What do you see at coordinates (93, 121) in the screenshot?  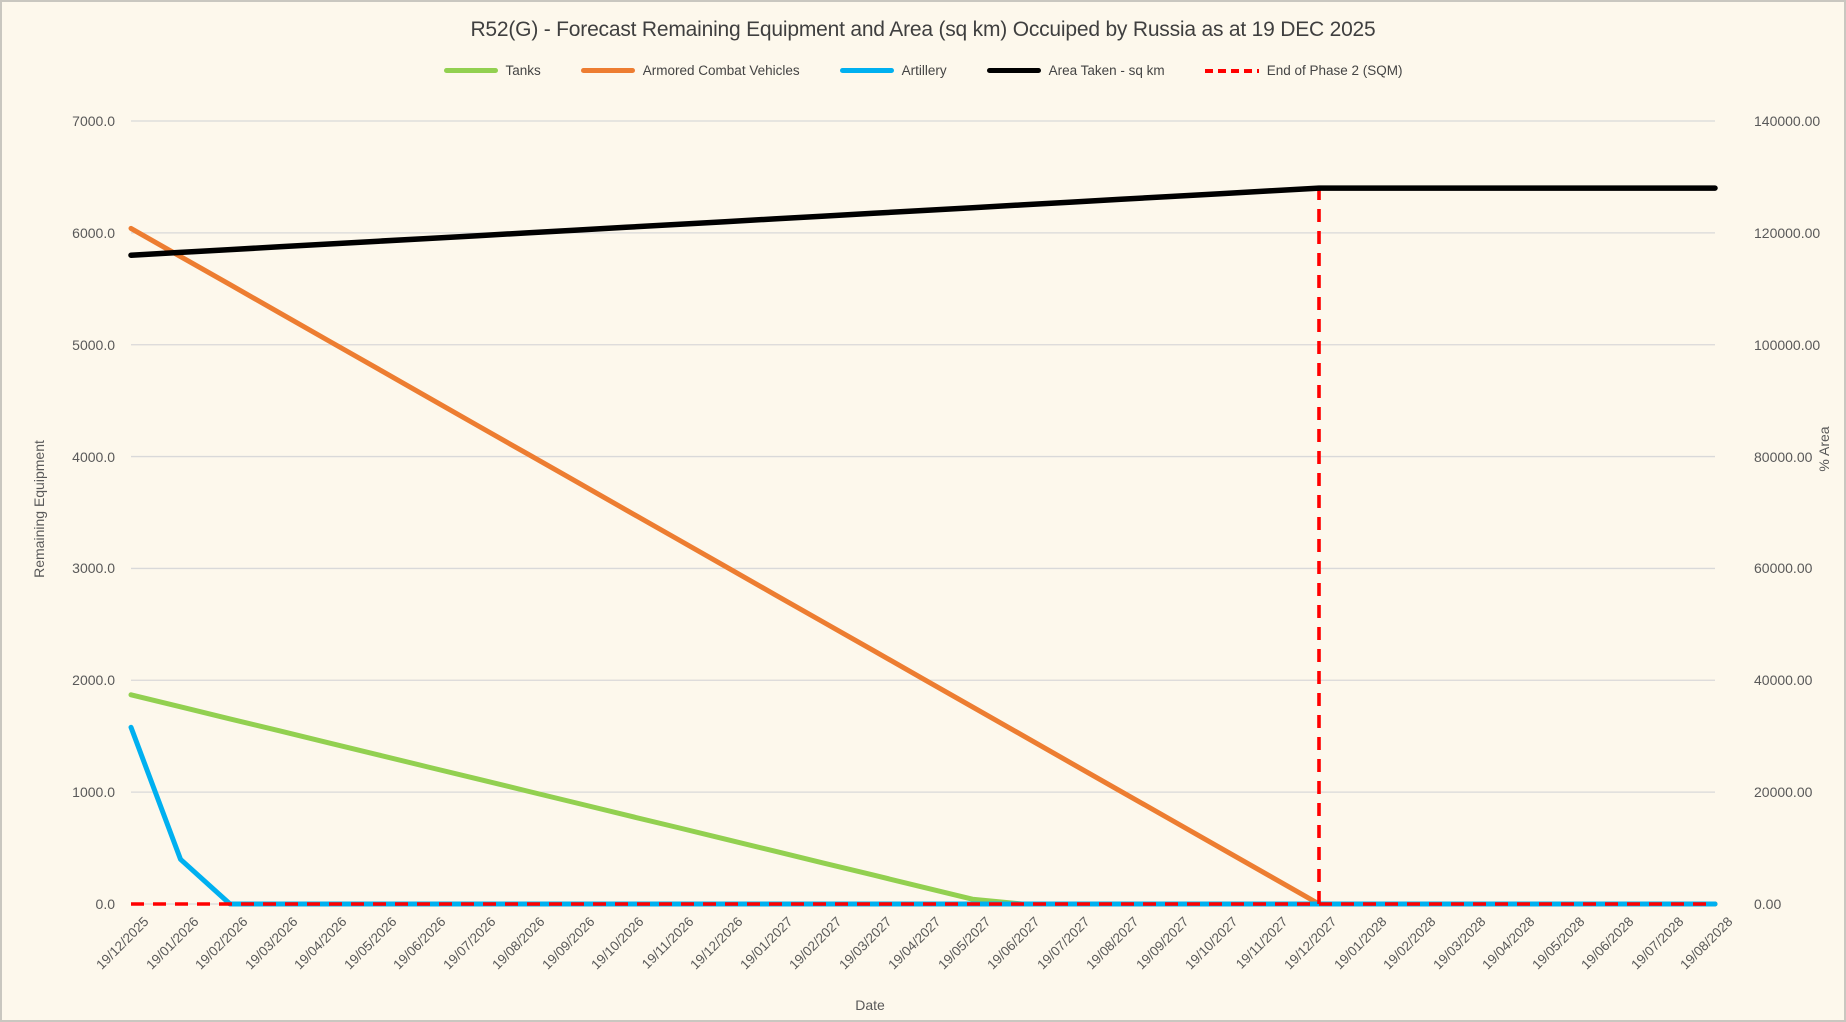 I see `left-axis-tick-label: 7000.0` at bounding box center [93, 121].